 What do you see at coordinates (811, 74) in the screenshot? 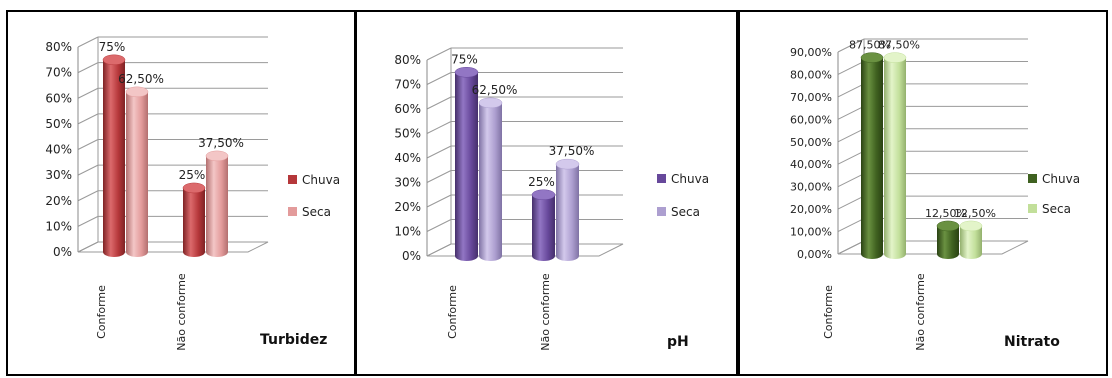
I see `y-tick-label: 80,00%` at bounding box center [811, 74].